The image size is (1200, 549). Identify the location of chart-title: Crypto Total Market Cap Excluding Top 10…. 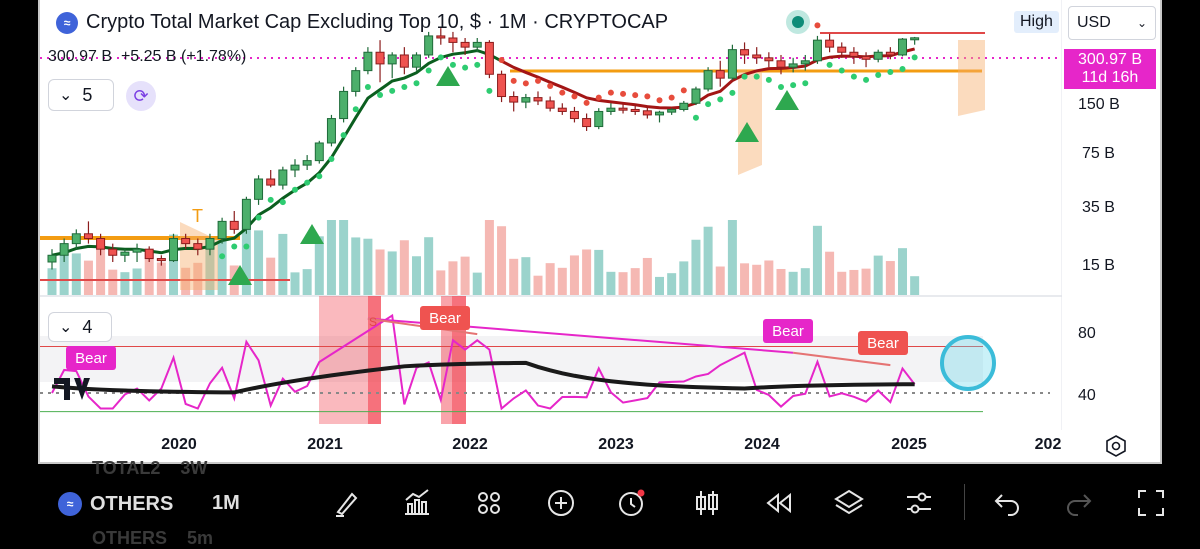
(377, 22).